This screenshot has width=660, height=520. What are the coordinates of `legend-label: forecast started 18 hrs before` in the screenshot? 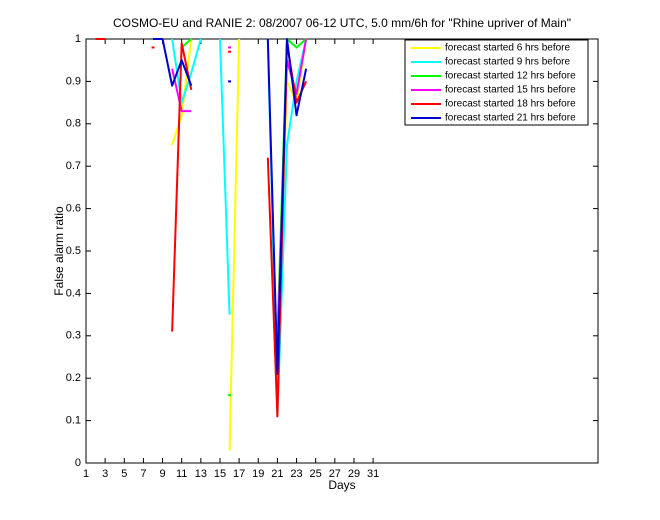 It's located at (510, 104).